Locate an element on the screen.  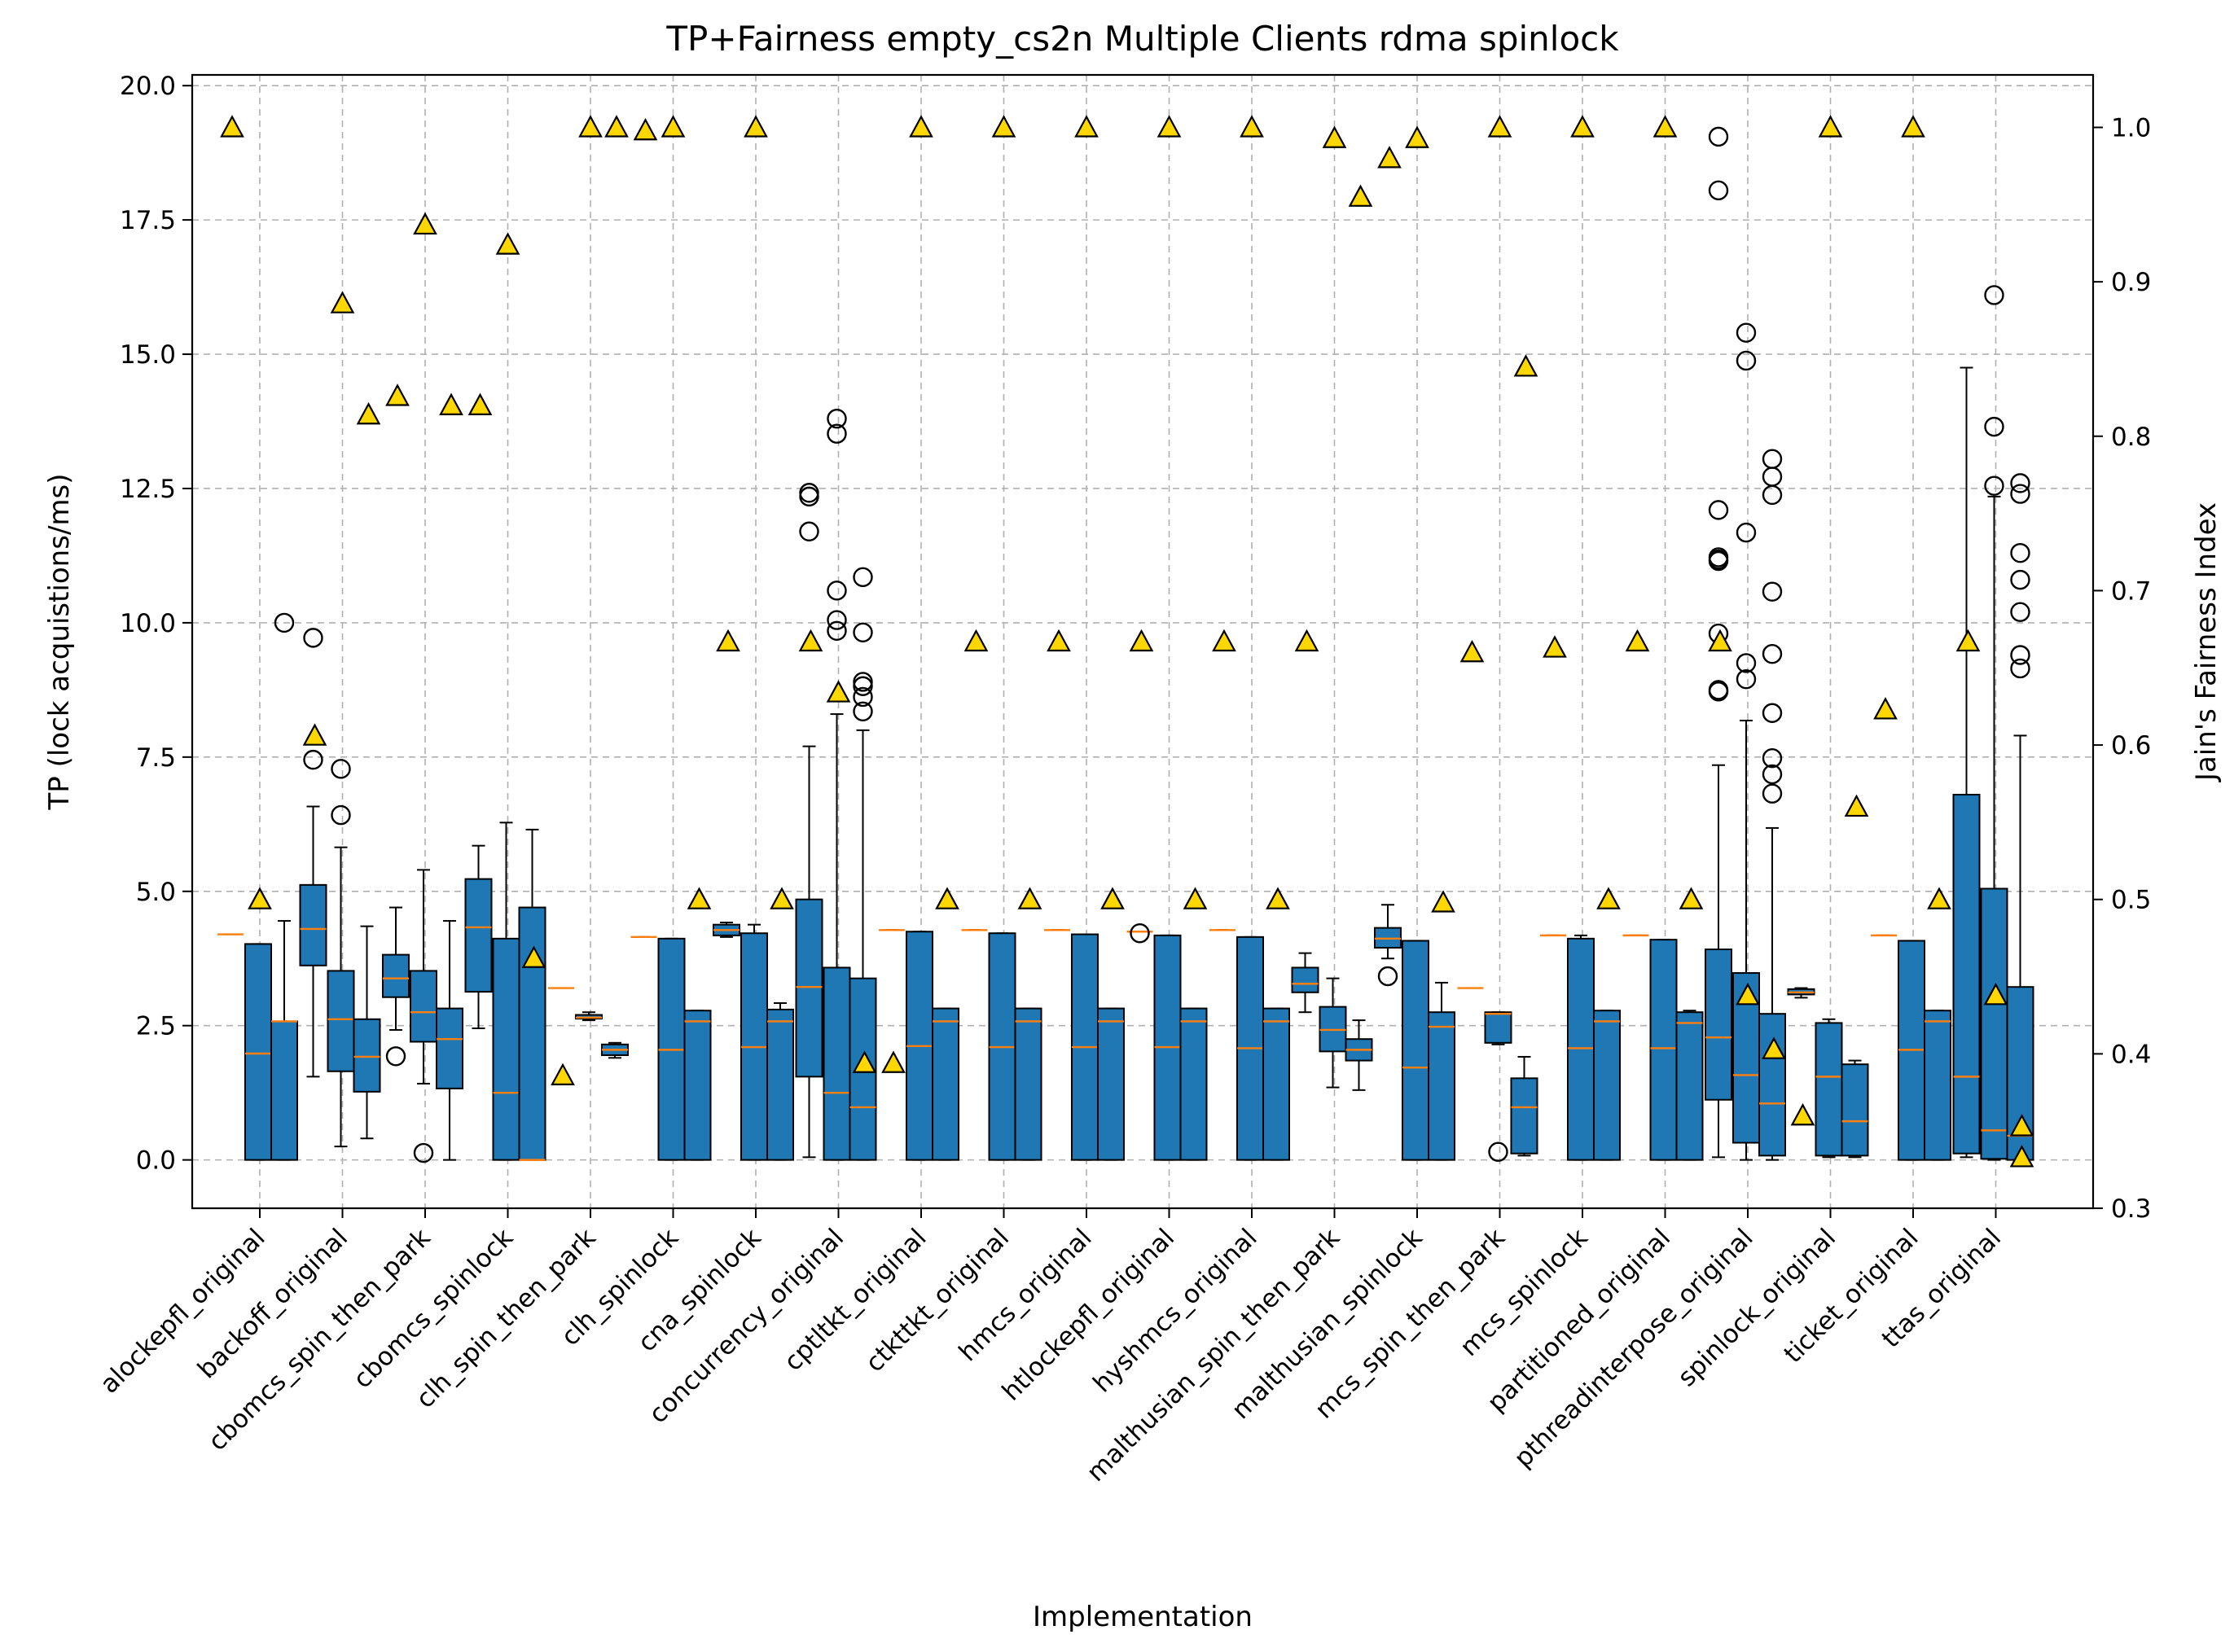
y-tick-label: 20.0 is located at coordinates (148, 86).